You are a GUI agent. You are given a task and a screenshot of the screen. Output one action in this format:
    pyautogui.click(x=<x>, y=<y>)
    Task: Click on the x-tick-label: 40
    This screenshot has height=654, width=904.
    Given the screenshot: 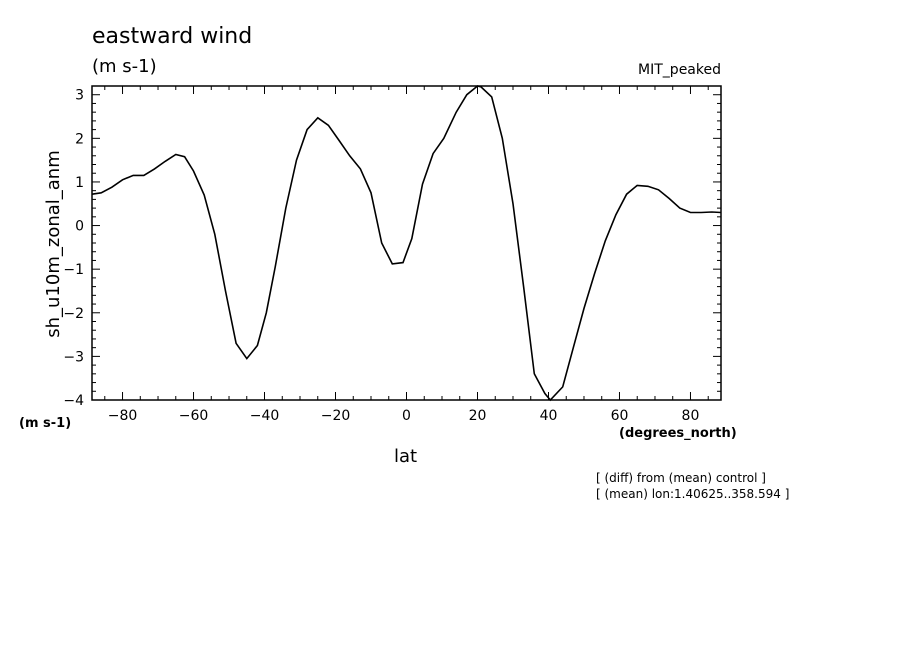 What is the action you would take?
    pyautogui.click(x=549, y=416)
    